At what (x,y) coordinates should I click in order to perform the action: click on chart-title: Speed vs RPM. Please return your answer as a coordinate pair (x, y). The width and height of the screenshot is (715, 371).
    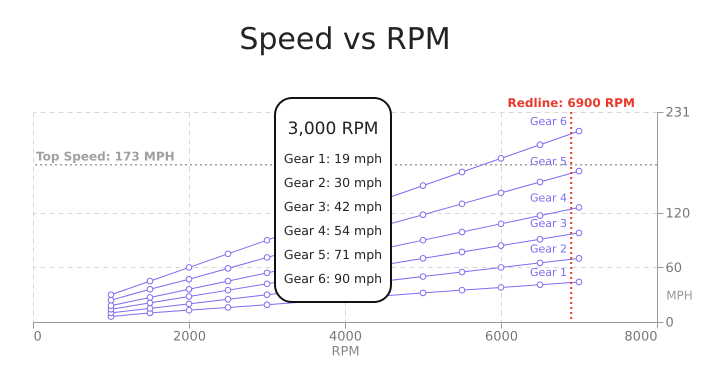
    Looking at the image, I should click on (345, 39).